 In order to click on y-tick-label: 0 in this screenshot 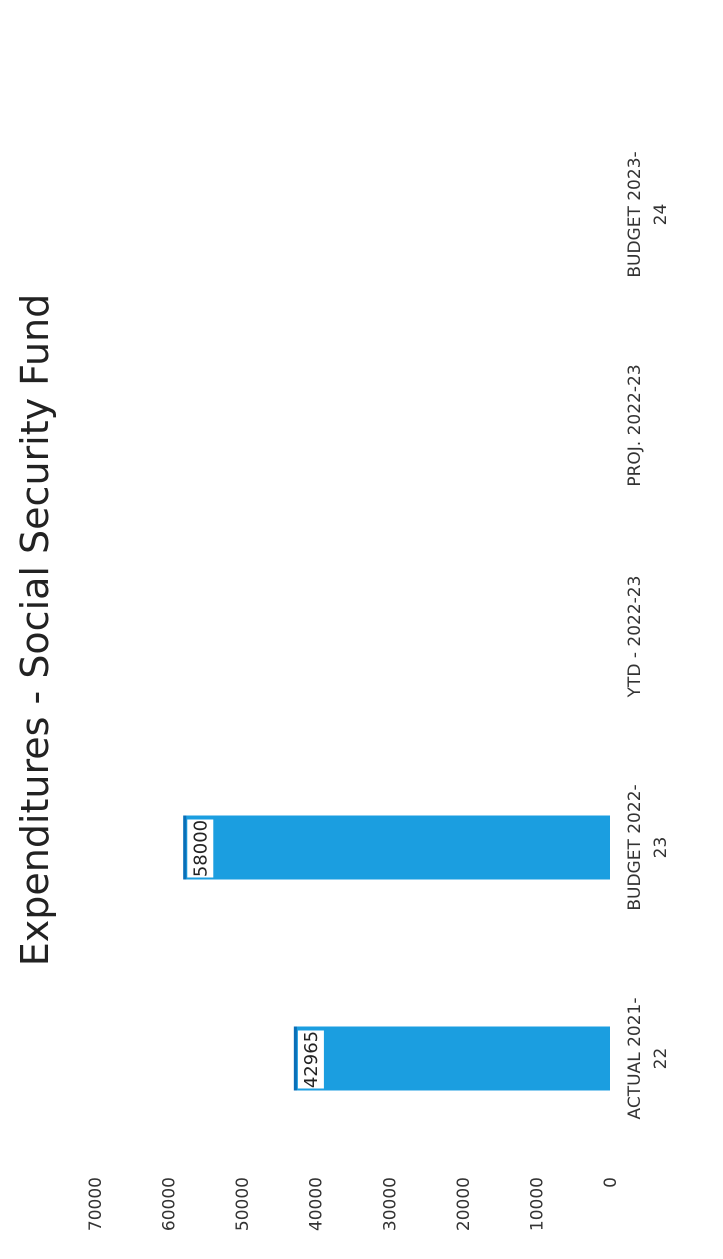, I will do `click(611, 1182)`.